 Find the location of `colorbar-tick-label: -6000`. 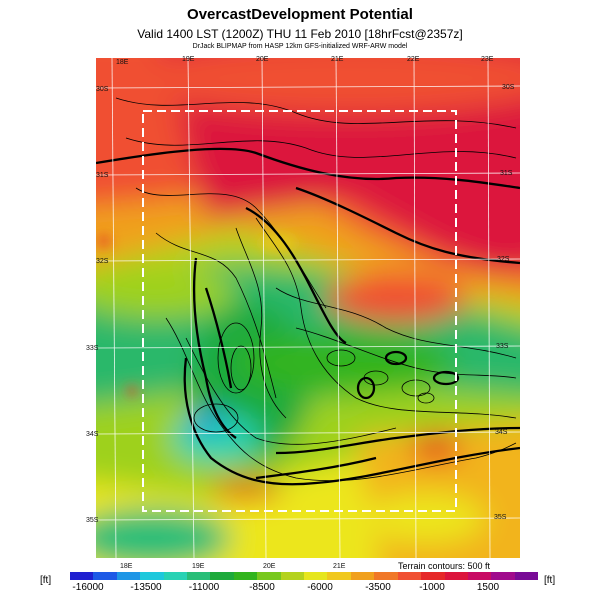

colorbar-tick-label: -6000 is located at coordinates (320, 587).